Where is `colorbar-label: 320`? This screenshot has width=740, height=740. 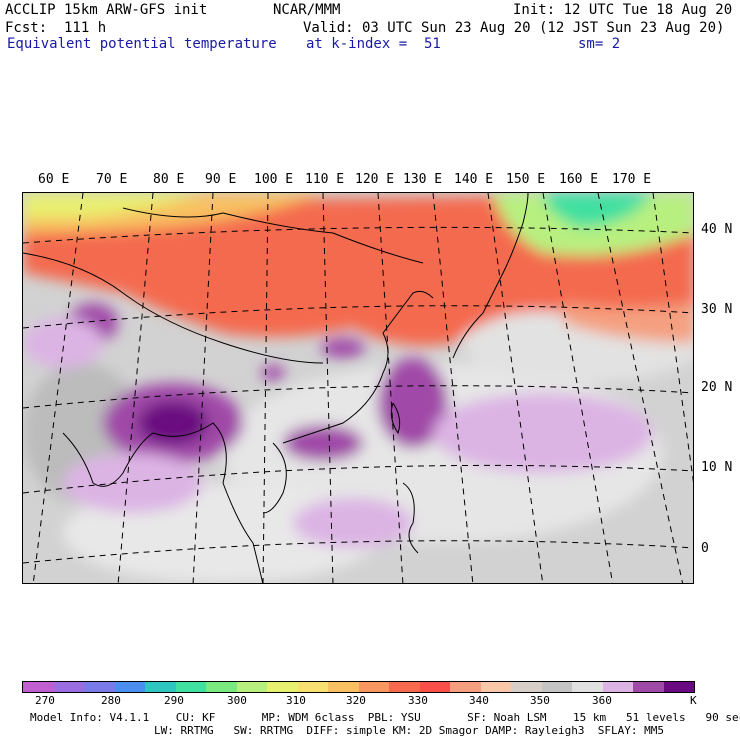
colorbar-label: 320 is located at coordinates (356, 700).